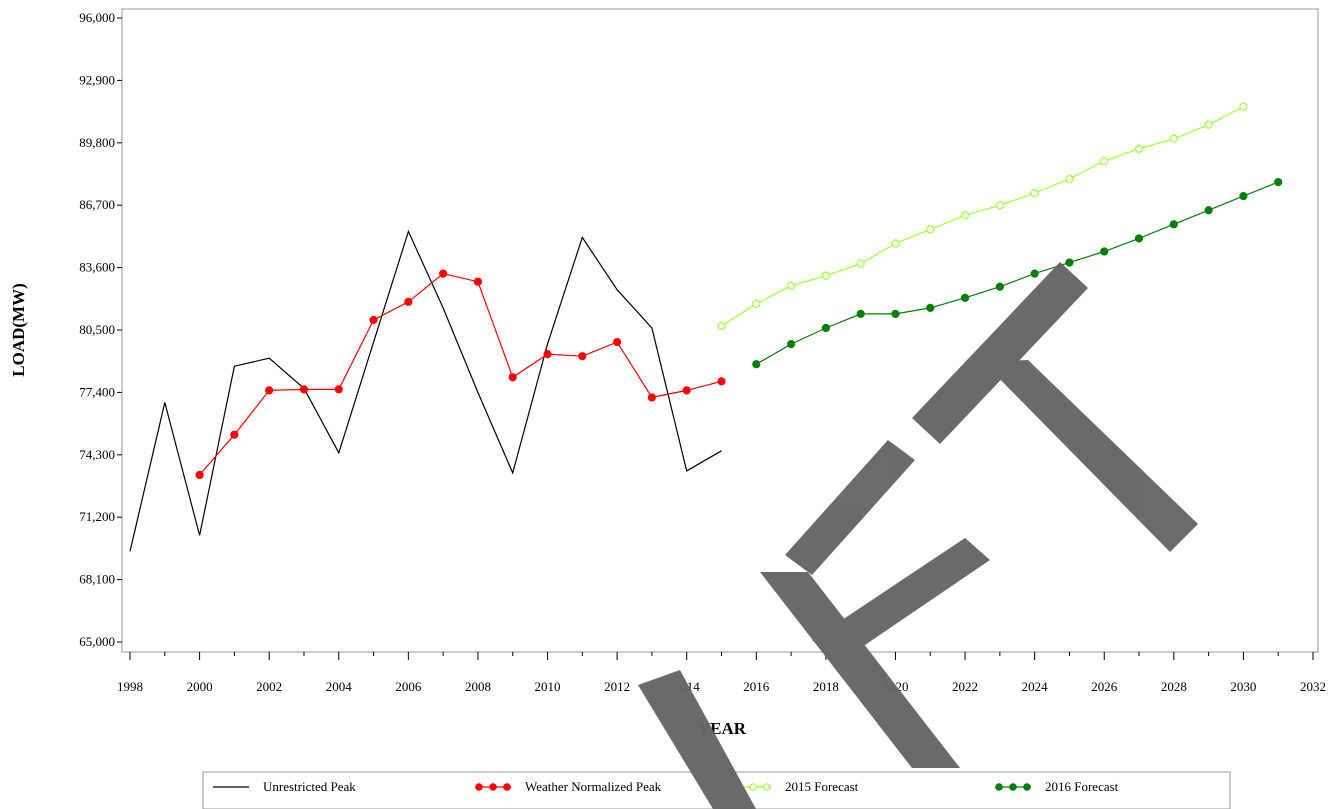  What do you see at coordinates (97, 142) in the screenshot?
I see `y-tick-label: 89,800` at bounding box center [97, 142].